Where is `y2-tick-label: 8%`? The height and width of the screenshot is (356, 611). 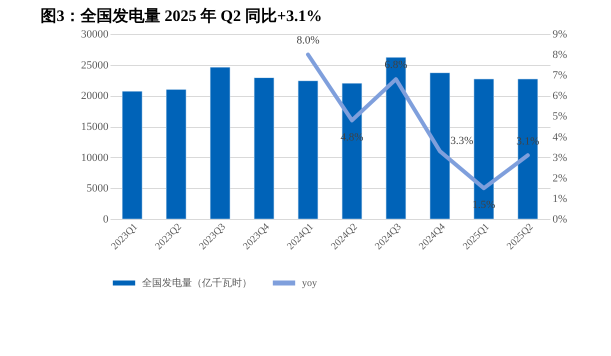 y2-tick-label: 8% is located at coordinates (560, 55).